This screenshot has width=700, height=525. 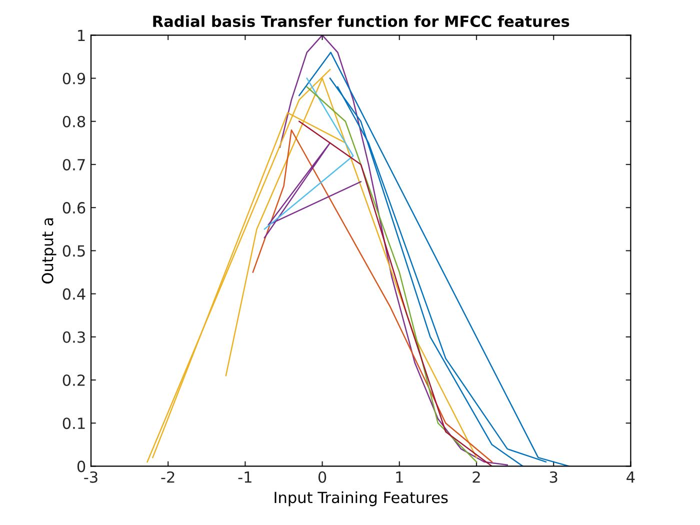 What do you see at coordinates (630, 477) in the screenshot?
I see `x-tick-label: 4` at bounding box center [630, 477].